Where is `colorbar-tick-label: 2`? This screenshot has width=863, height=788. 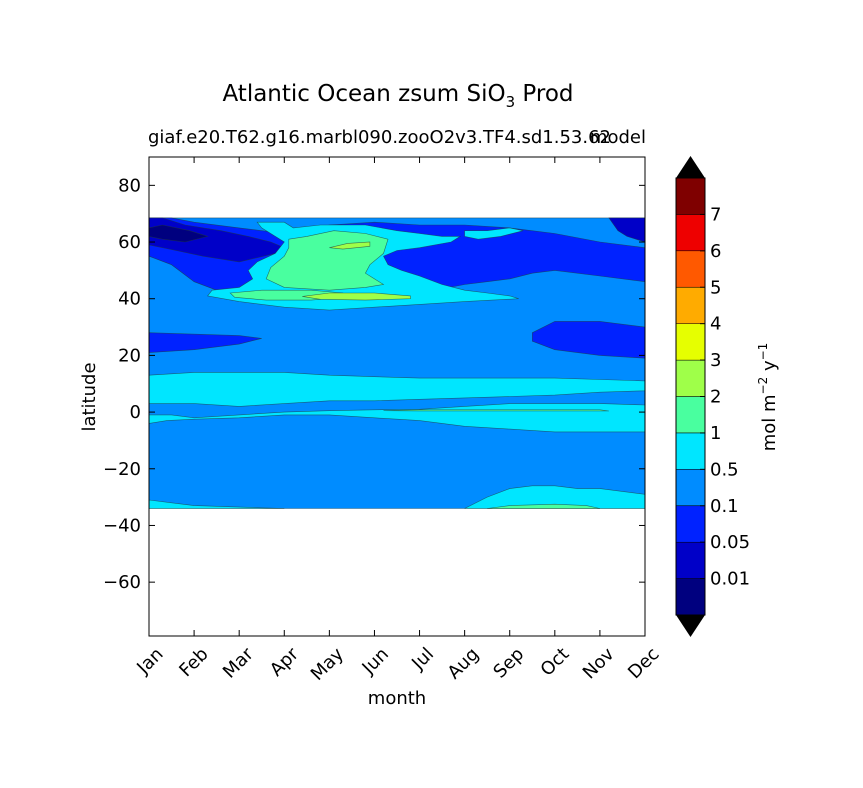 colorbar-tick-label: 2 is located at coordinates (715, 397).